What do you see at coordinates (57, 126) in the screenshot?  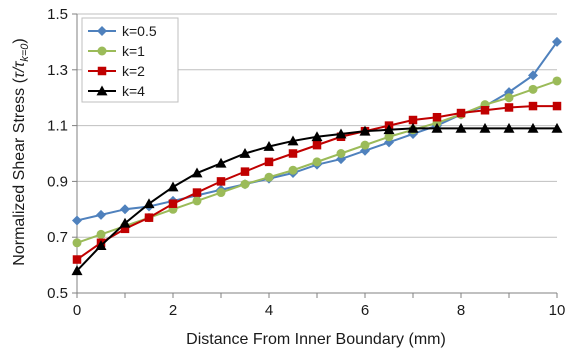 I see `y-tick-label: 1.1` at bounding box center [57, 126].